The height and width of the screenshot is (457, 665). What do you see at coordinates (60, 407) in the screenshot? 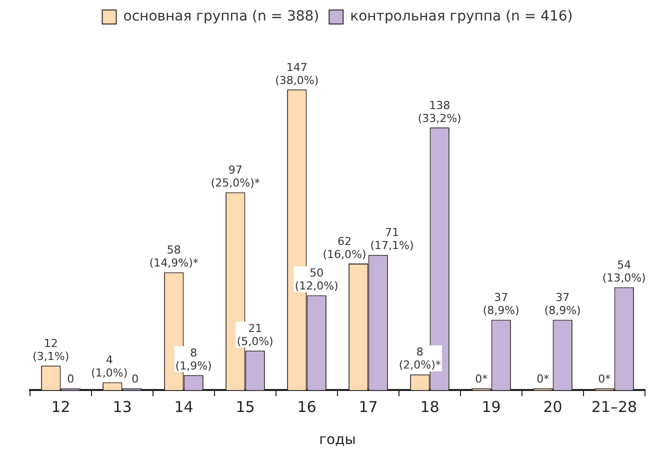
I see `x-tick-label: 12` at bounding box center [60, 407].